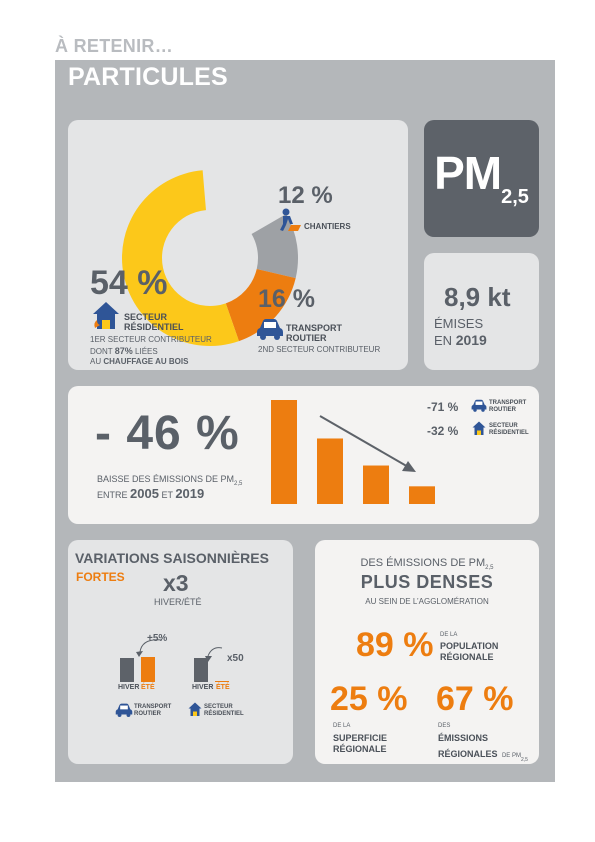 The height and width of the screenshot is (842, 595). I want to click on seasonal-title: VARIATIONS SAISONNIÈRES, so click(172, 558).